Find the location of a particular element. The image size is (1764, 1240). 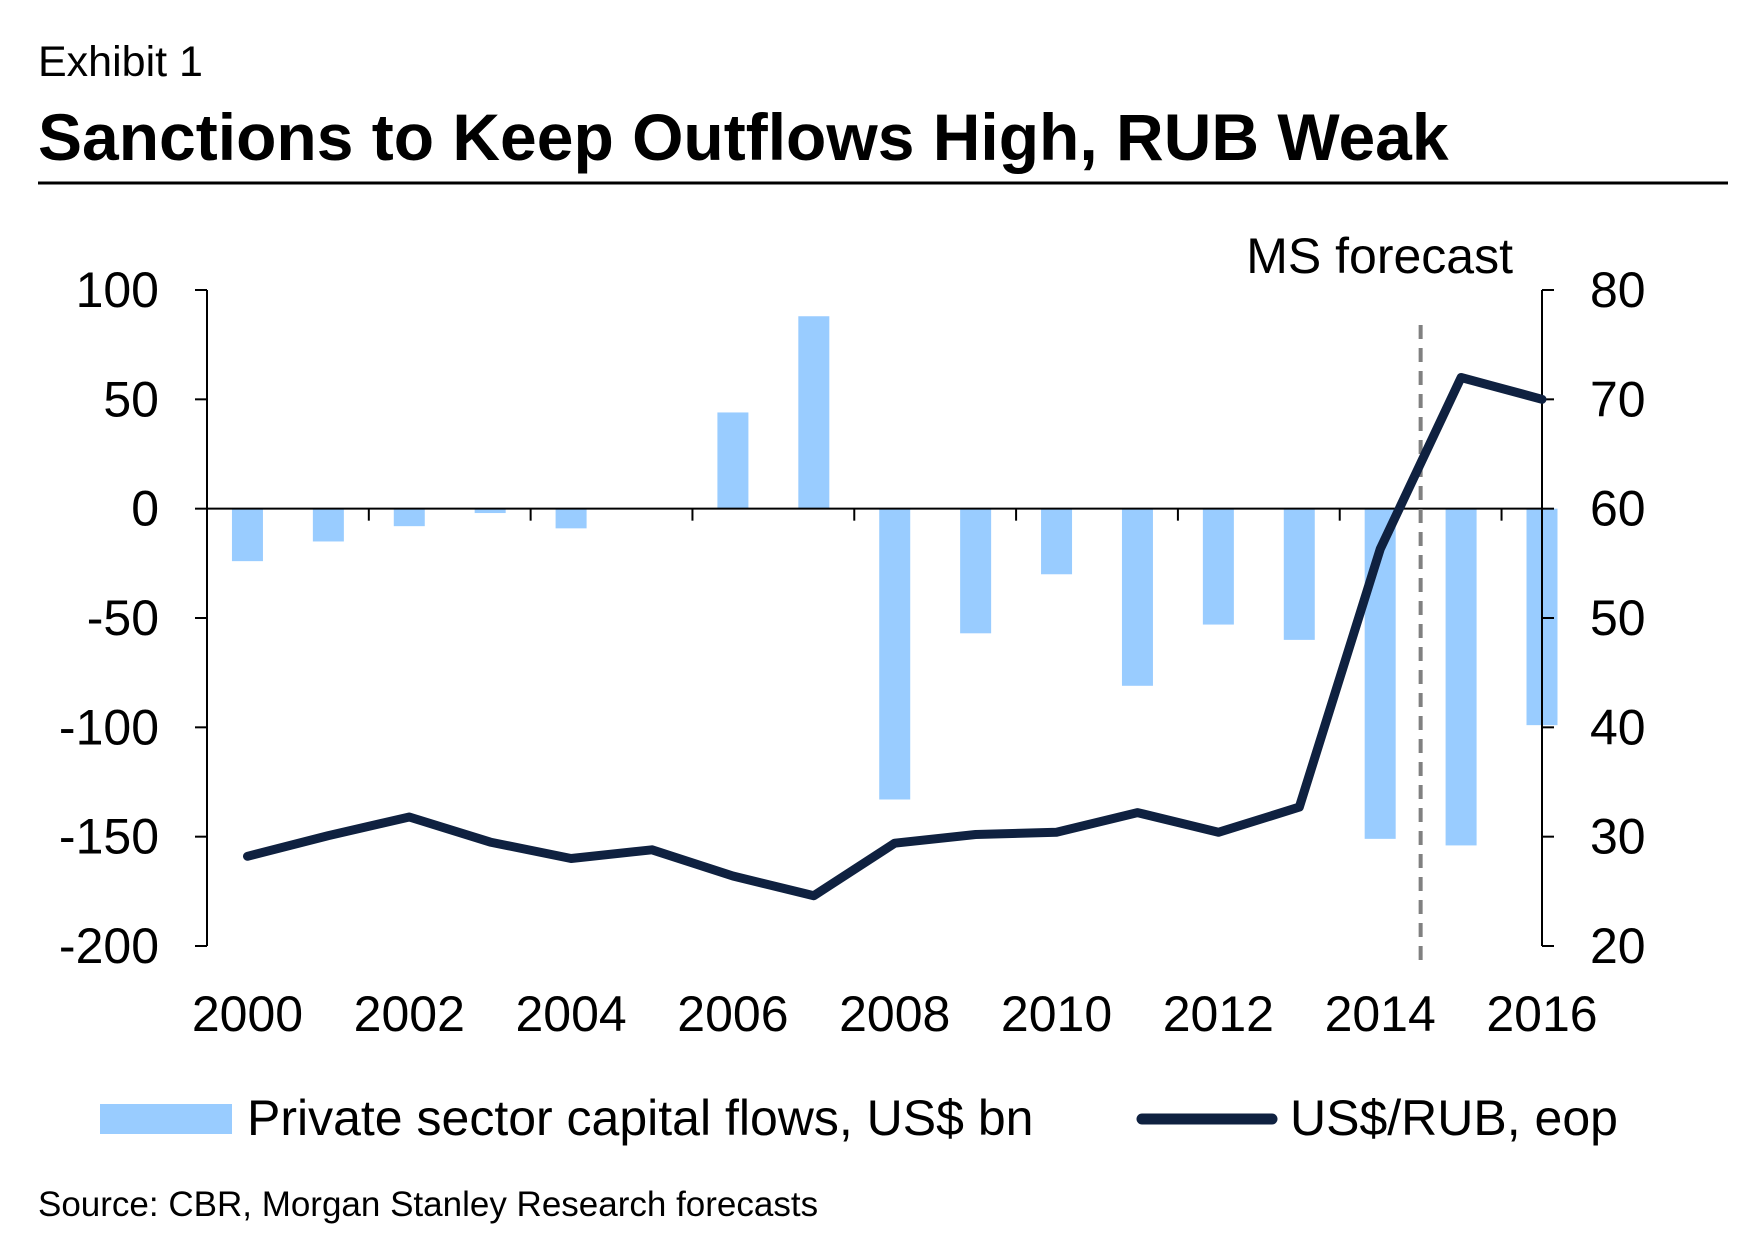

left-tick-label: 50 is located at coordinates (131, 399).